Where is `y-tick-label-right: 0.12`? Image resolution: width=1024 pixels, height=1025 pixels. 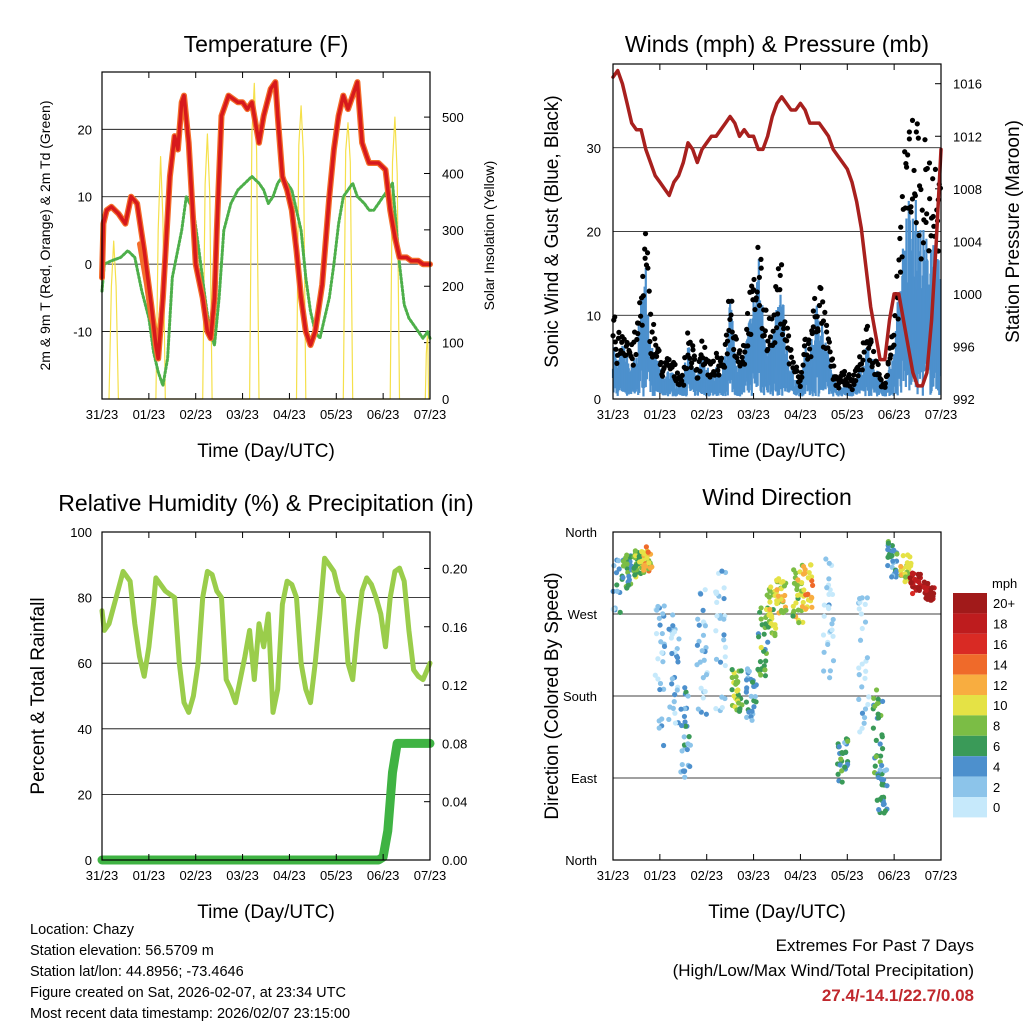
y-tick-label-right: 0.12 is located at coordinates (454, 685).